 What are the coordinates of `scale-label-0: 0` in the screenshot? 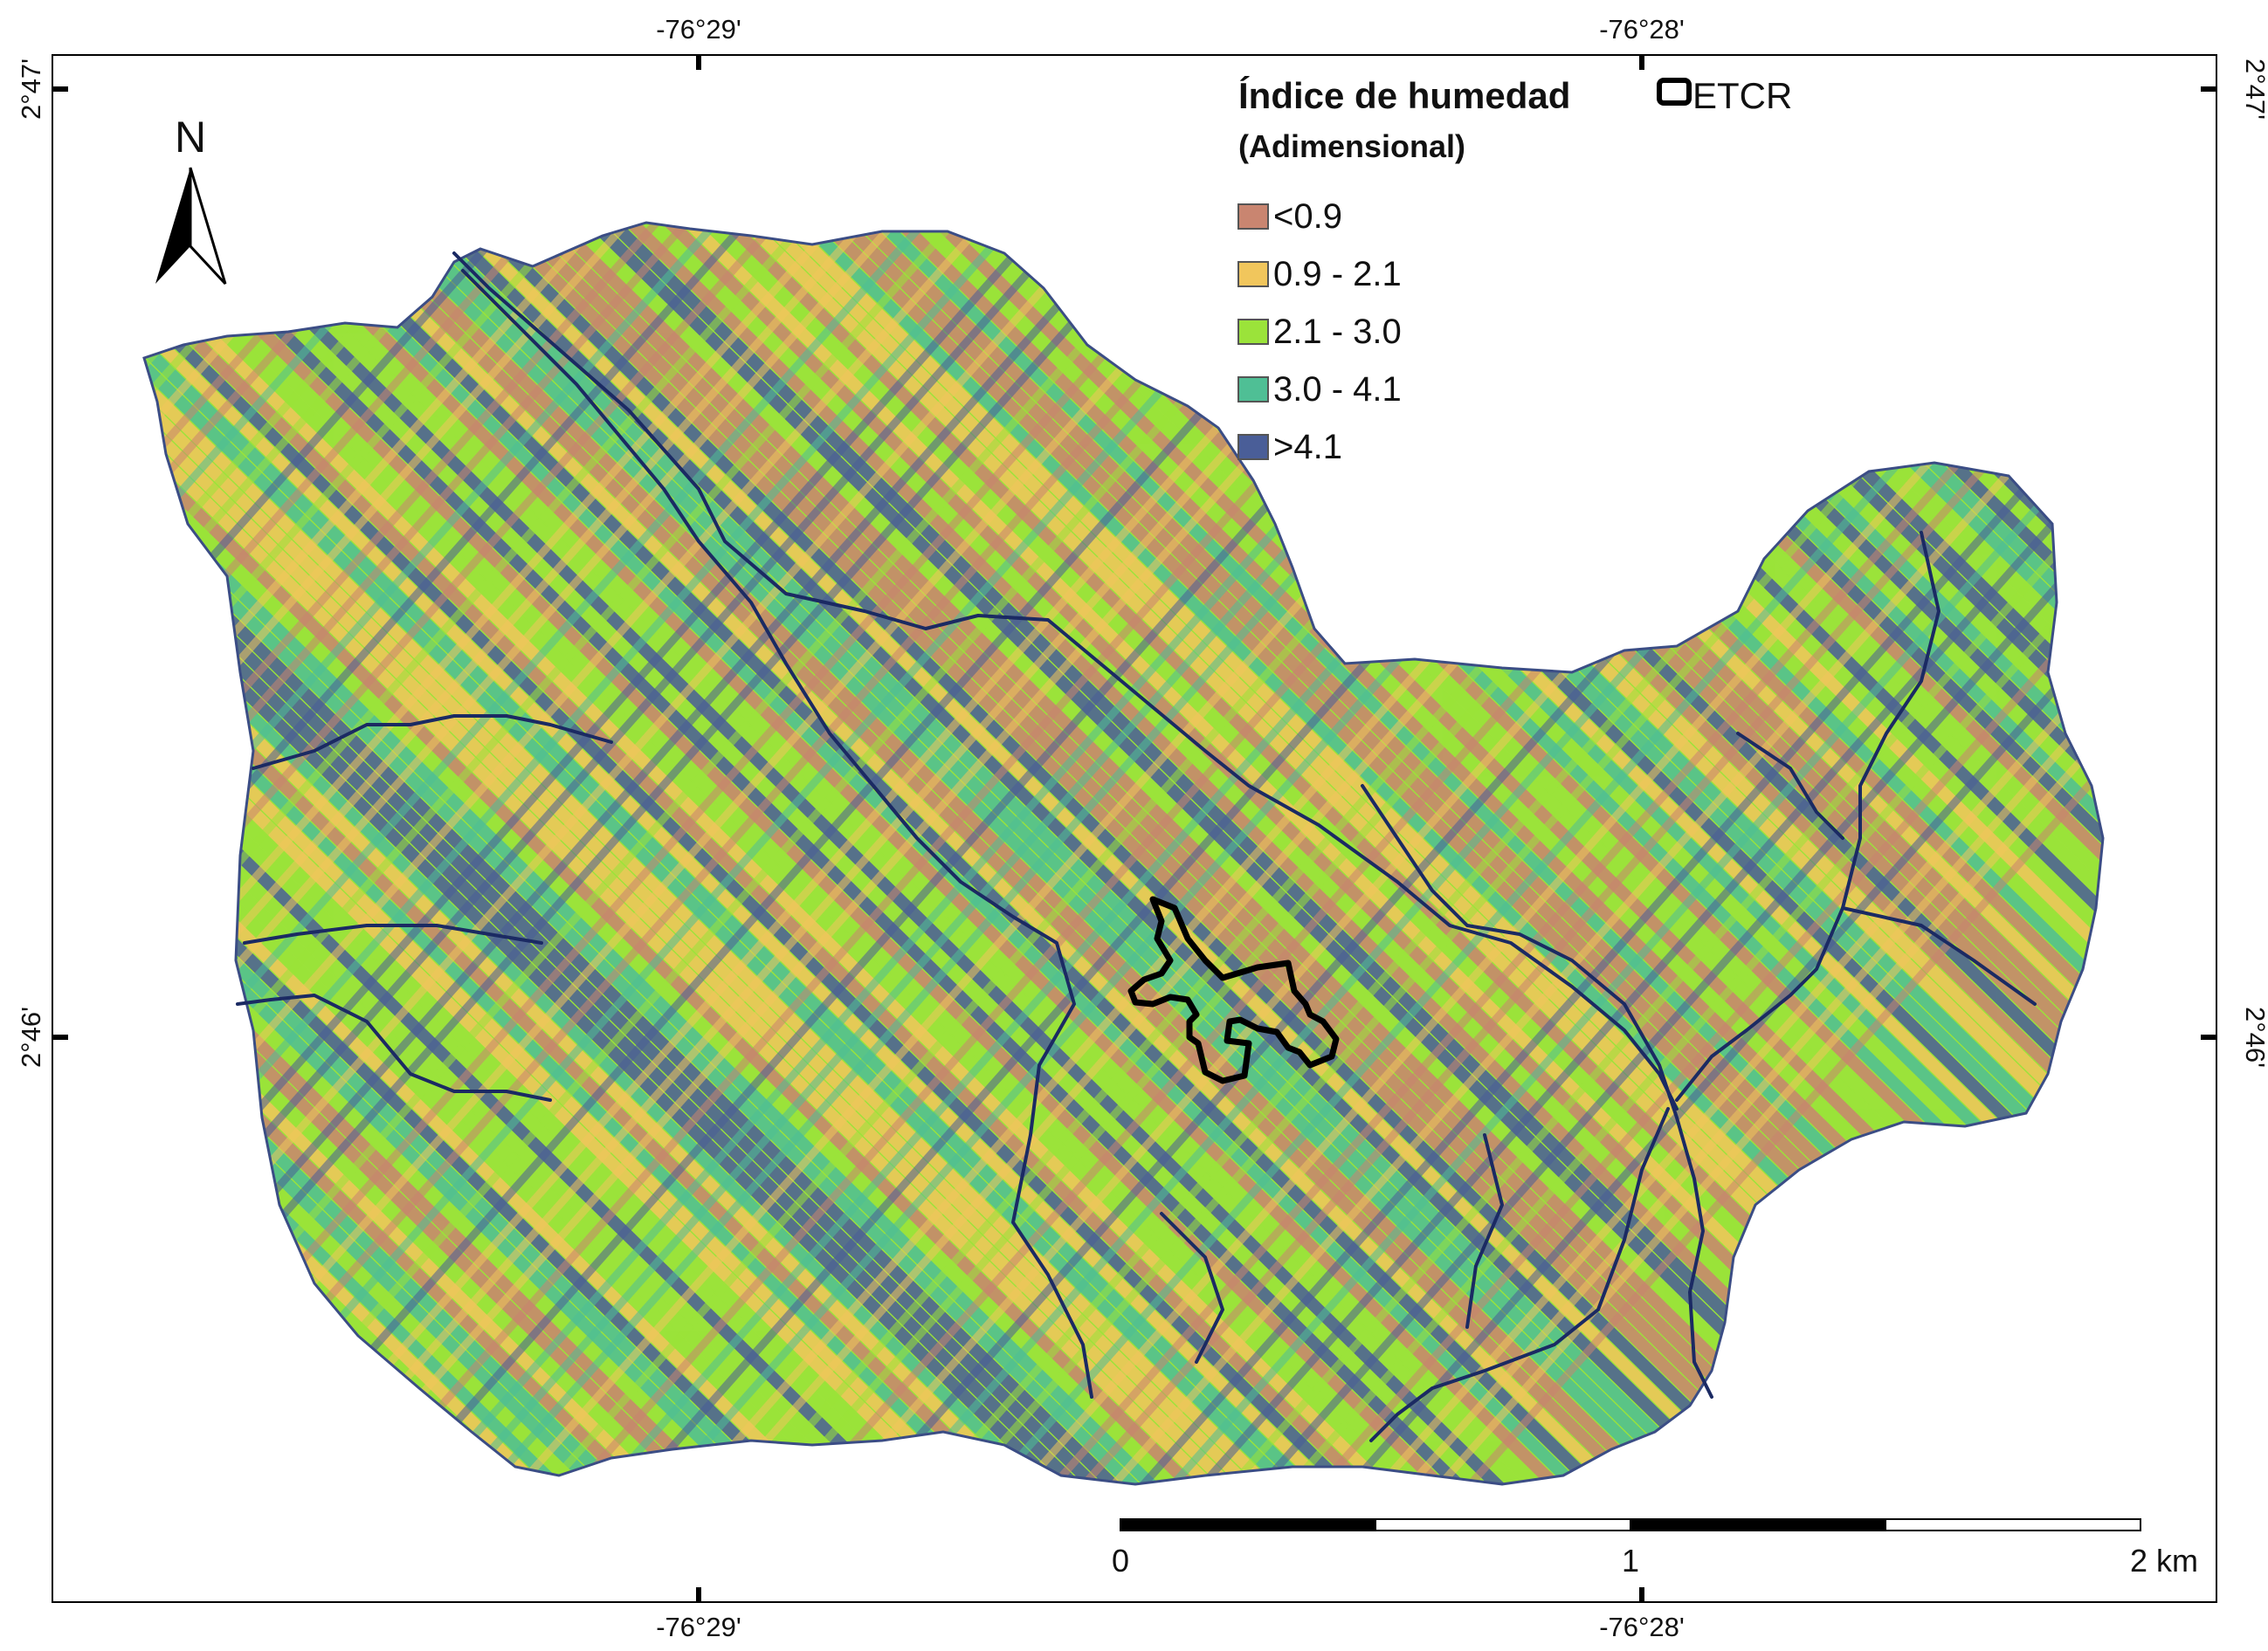 It's located at (1120, 1561).